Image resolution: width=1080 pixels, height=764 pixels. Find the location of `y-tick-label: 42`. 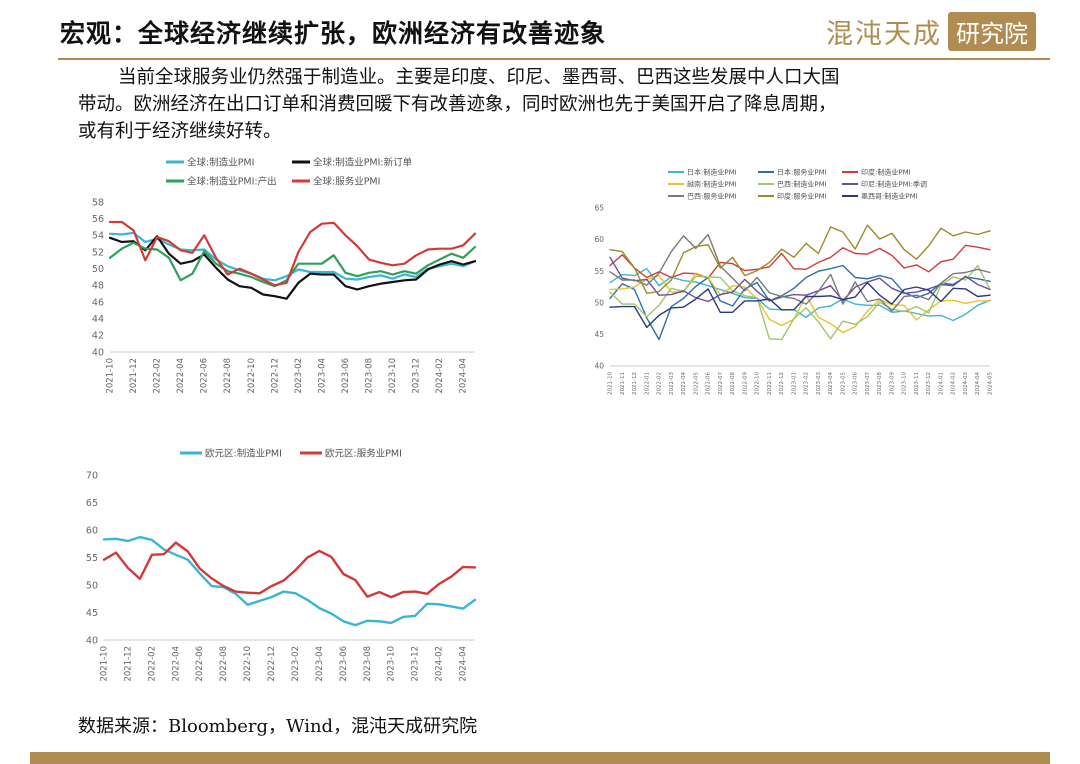

y-tick-label: 42 is located at coordinates (98, 336).